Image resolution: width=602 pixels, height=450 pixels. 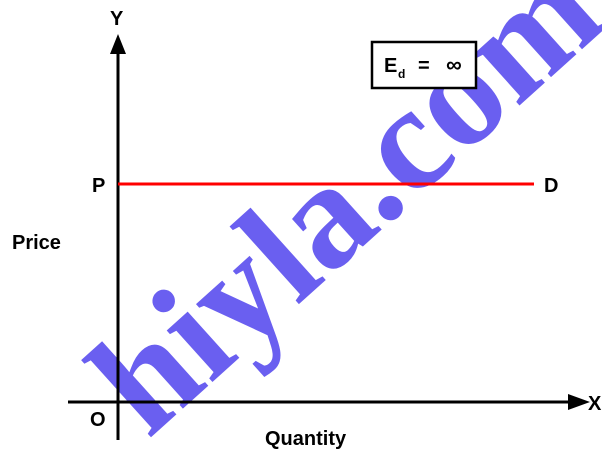 What do you see at coordinates (98, 186) in the screenshot?
I see `price-point-label: P` at bounding box center [98, 186].